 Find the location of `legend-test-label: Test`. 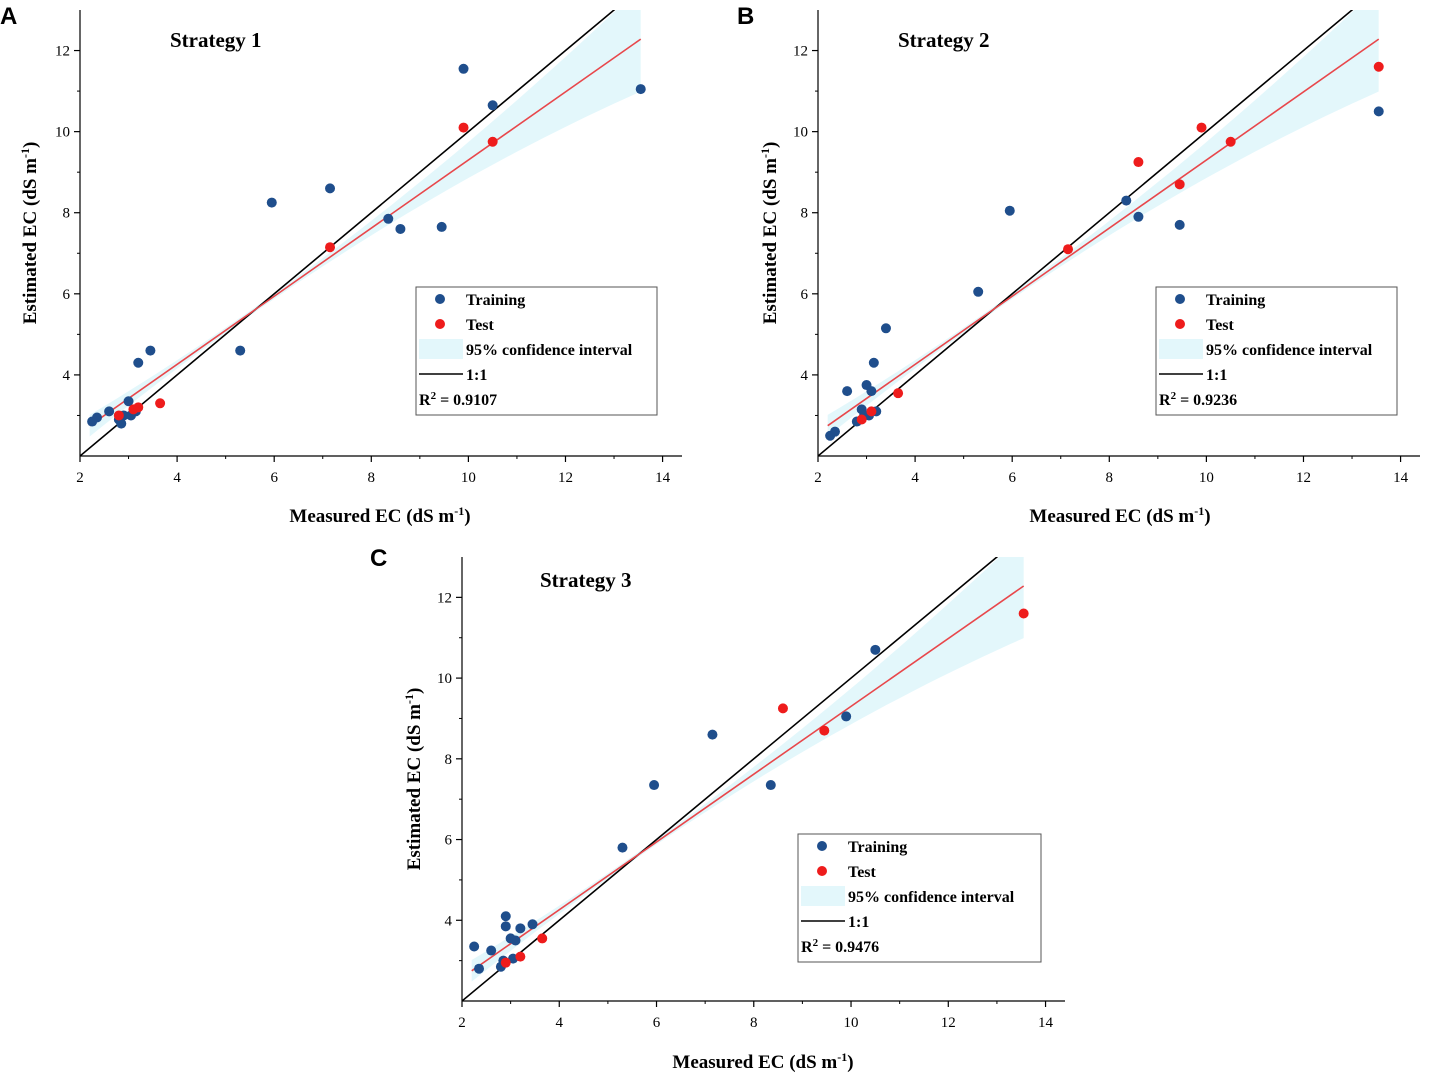

legend-test-label: Test is located at coordinates (862, 872).